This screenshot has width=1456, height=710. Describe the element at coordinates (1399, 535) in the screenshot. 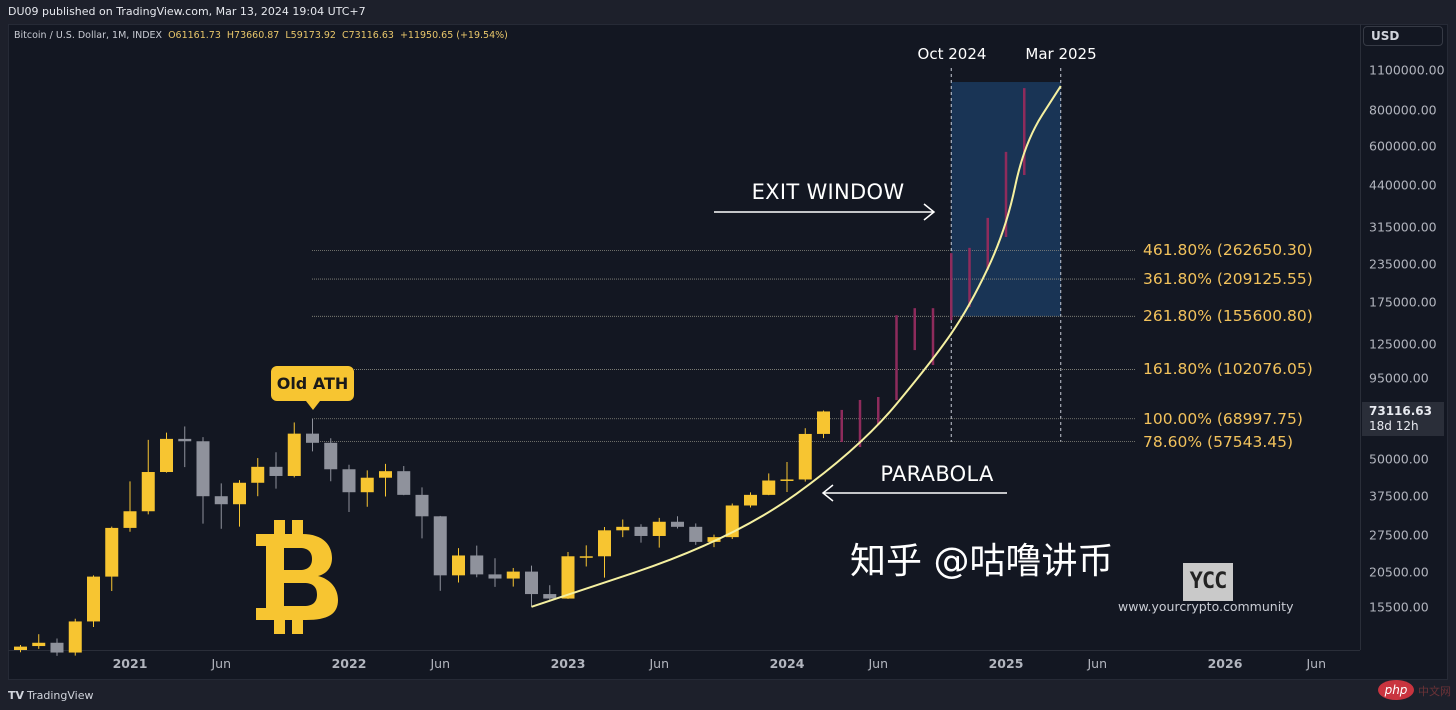

I see `price-tick: 27500.00` at that location.